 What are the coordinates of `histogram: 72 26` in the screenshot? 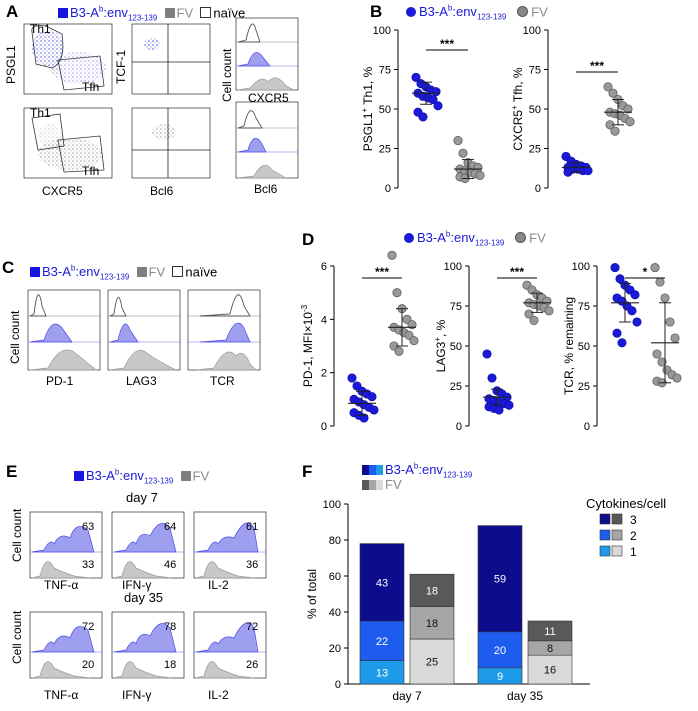 It's located at (230, 645).